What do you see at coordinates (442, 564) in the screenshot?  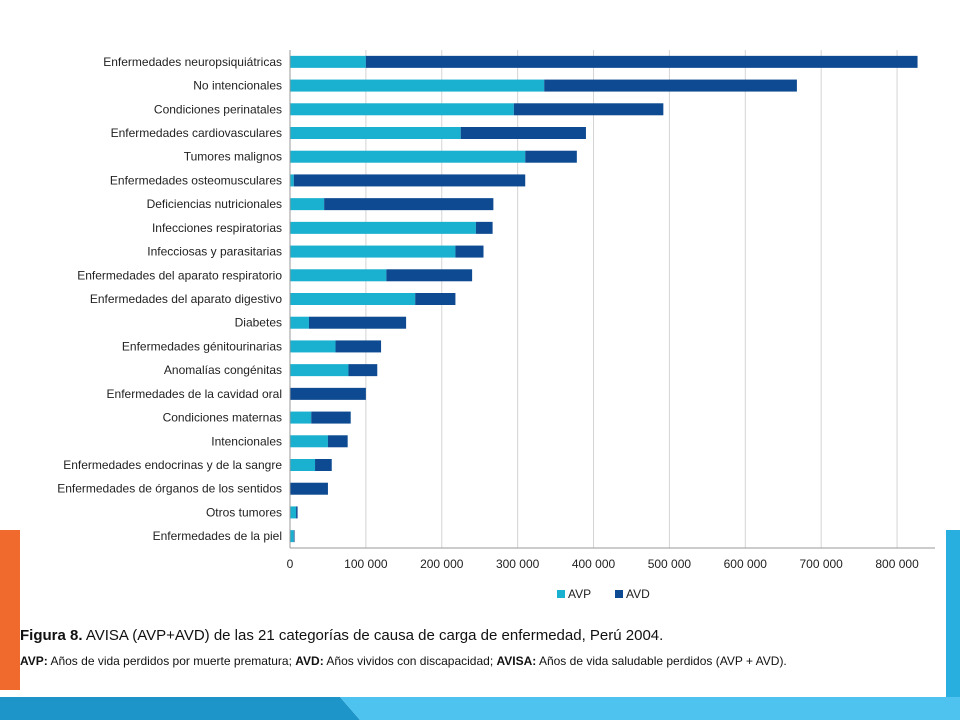 I see `x-tick-label: 200 000` at bounding box center [442, 564].